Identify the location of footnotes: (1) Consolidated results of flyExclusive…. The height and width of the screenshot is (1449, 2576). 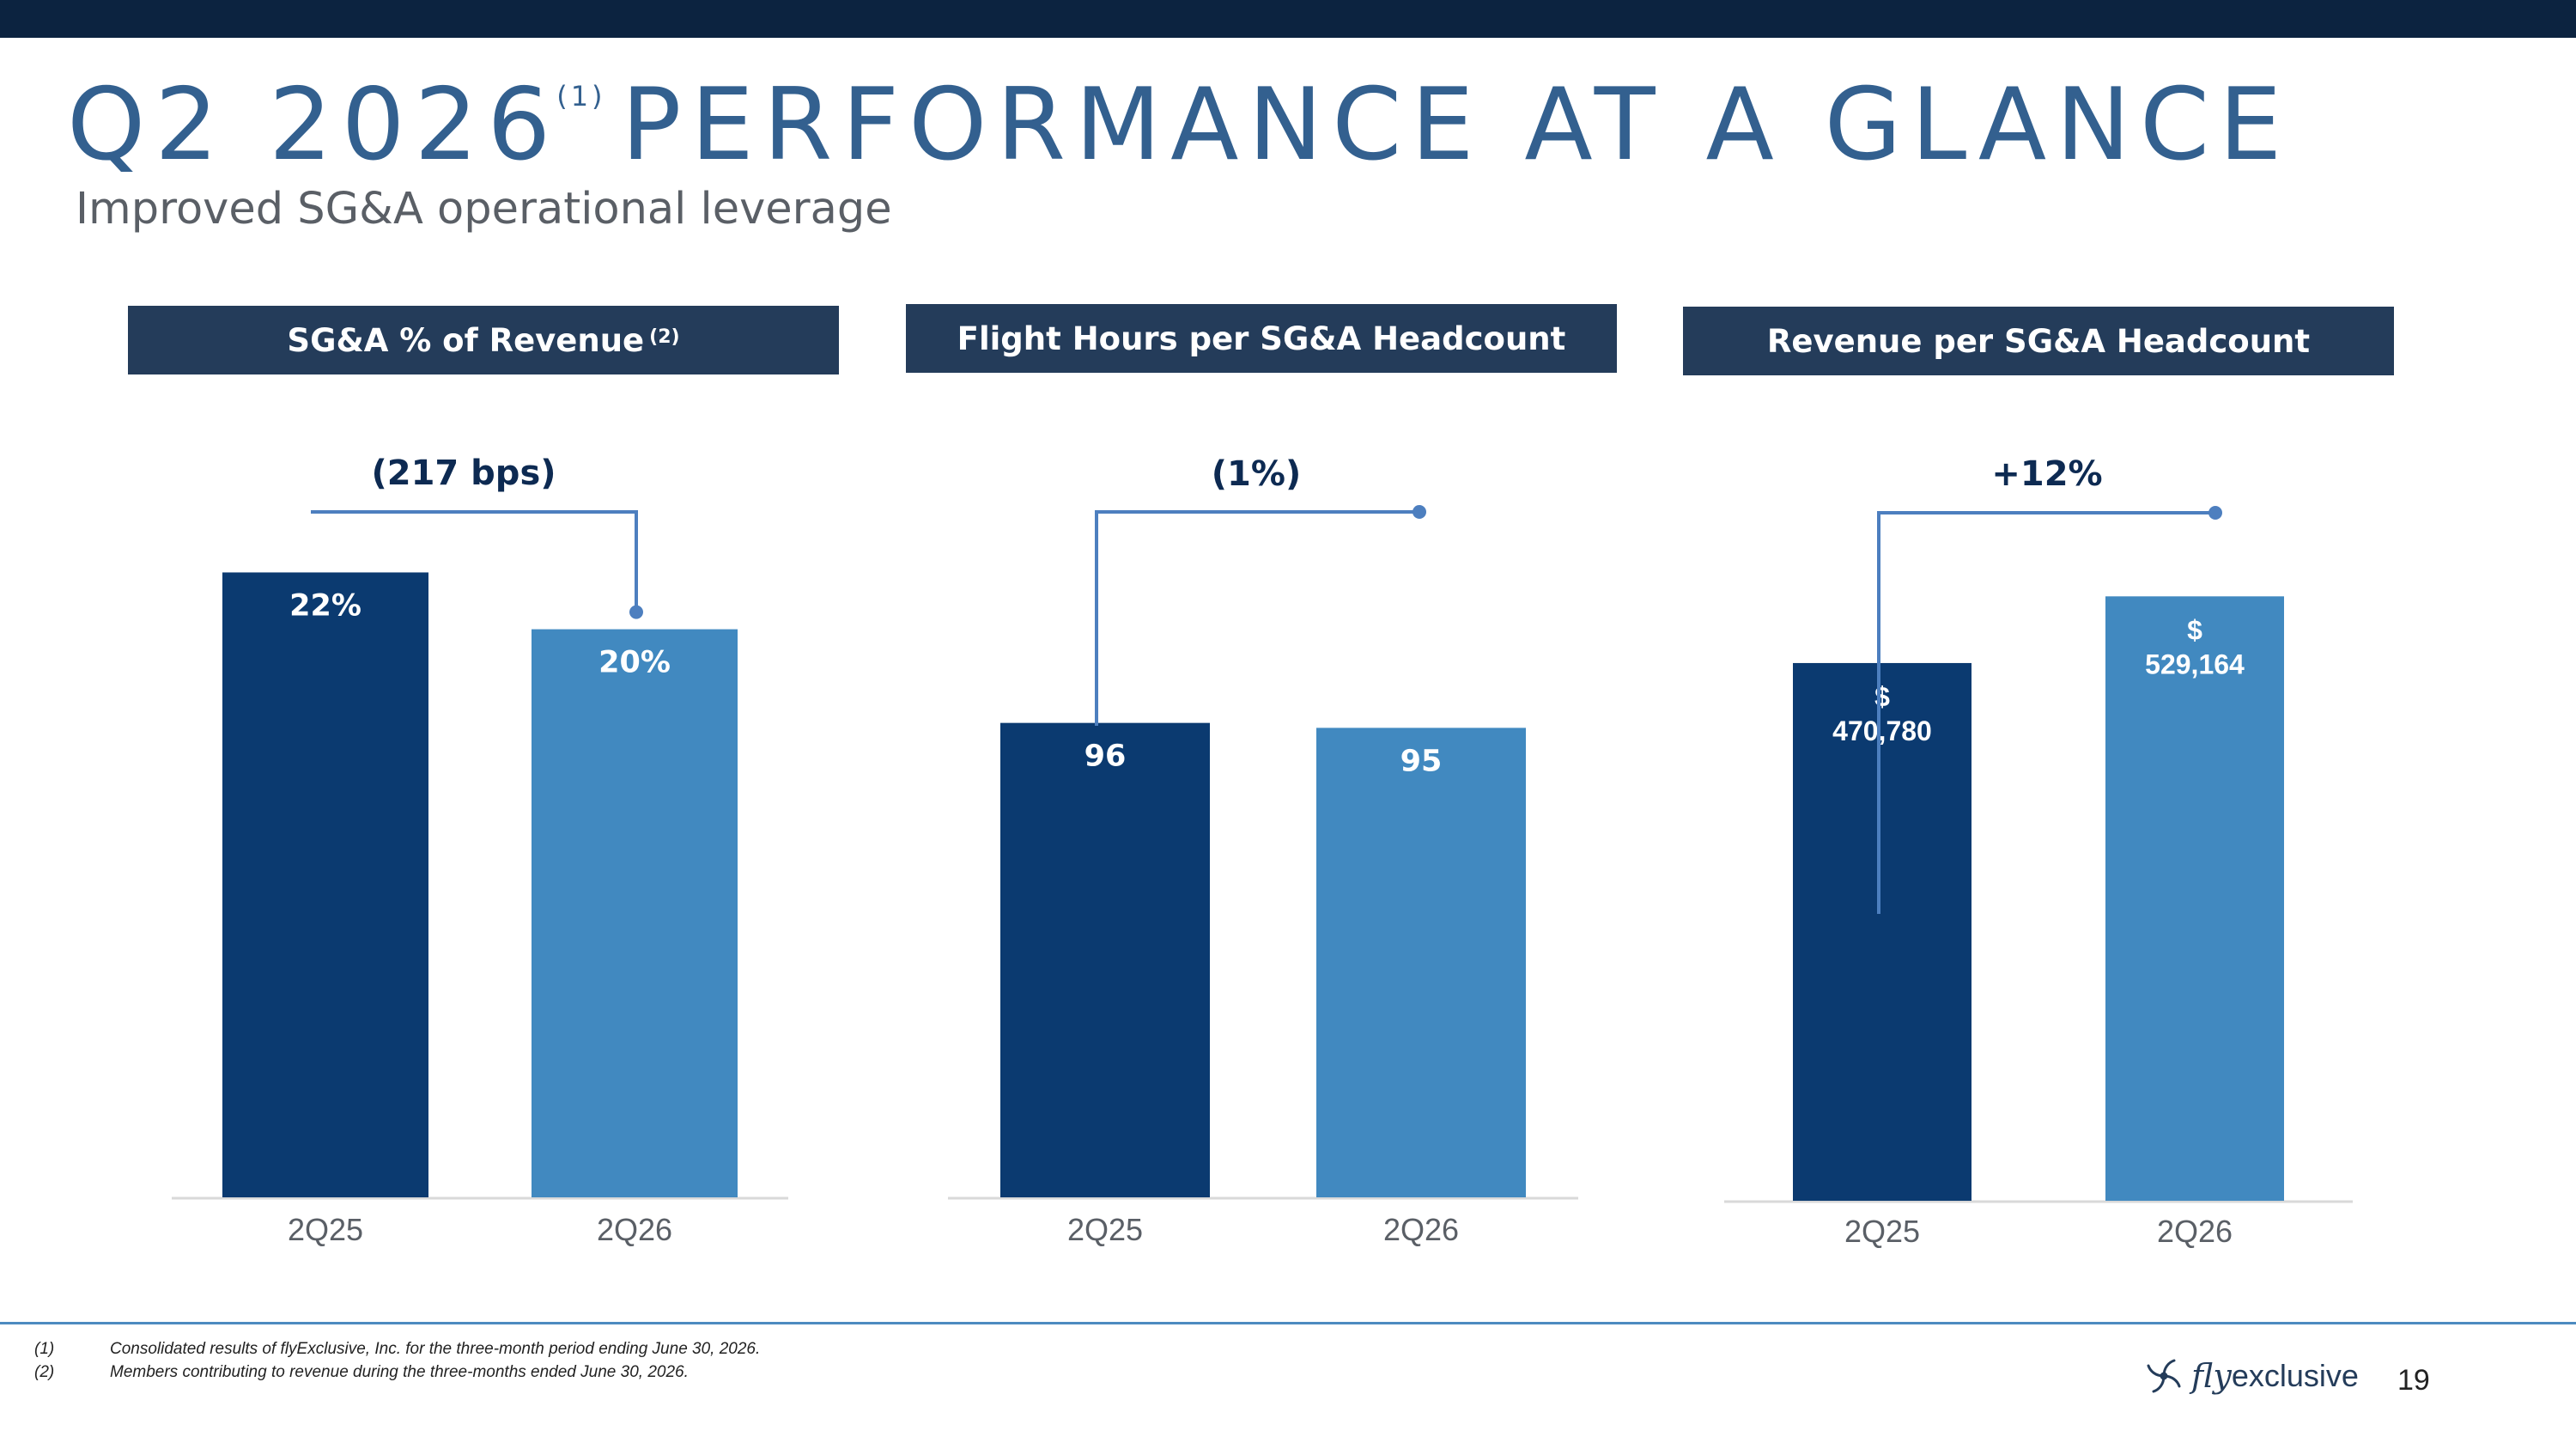
(397, 1360).